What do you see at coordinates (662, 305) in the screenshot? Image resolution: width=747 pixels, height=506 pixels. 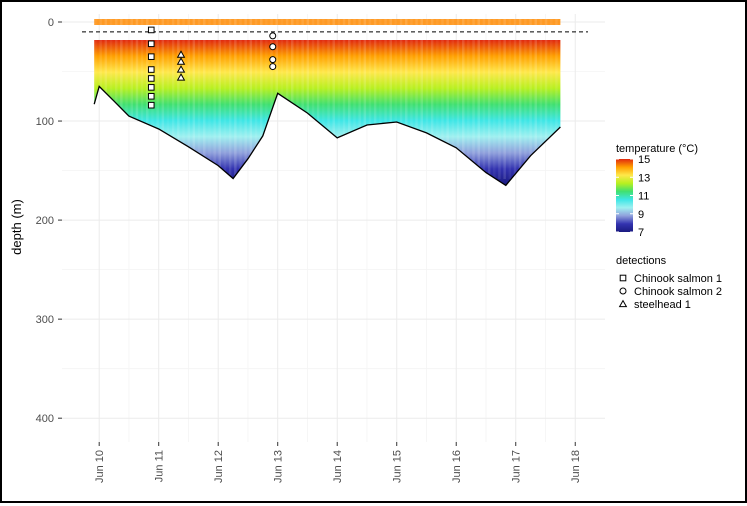 I see `detections-legend-label: steelhead 1` at bounding box center [662, 305].